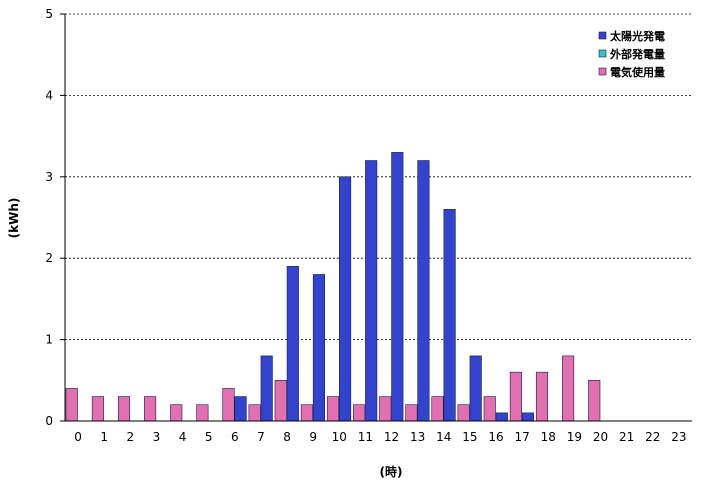  I want to click on x-tick-label: 18, so click(548, 437).